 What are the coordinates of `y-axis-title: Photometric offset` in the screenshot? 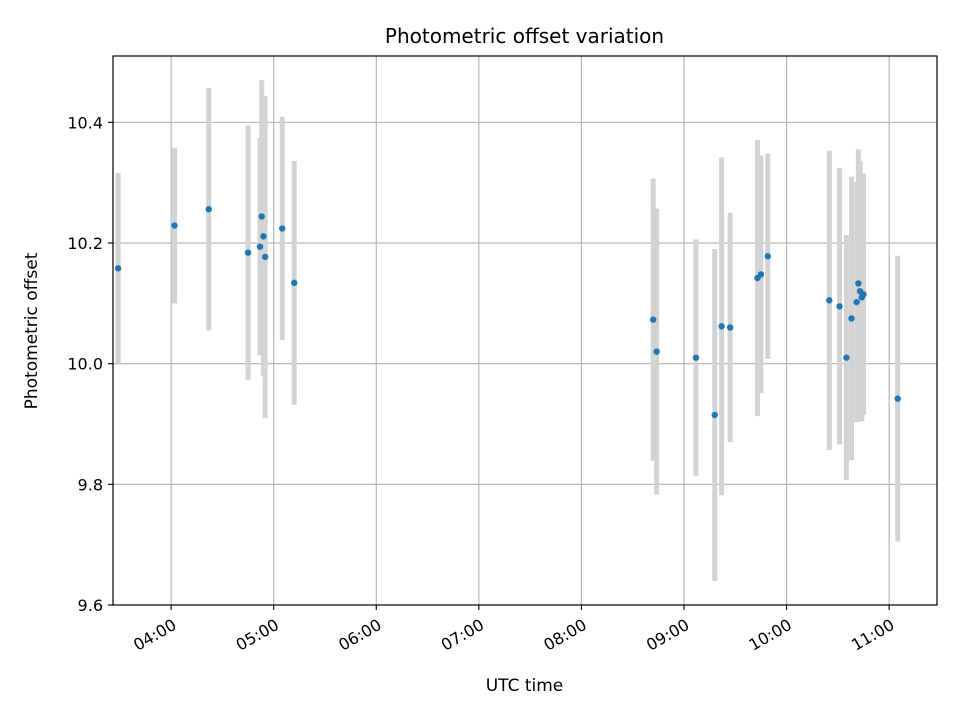 It's located at (32, 330).